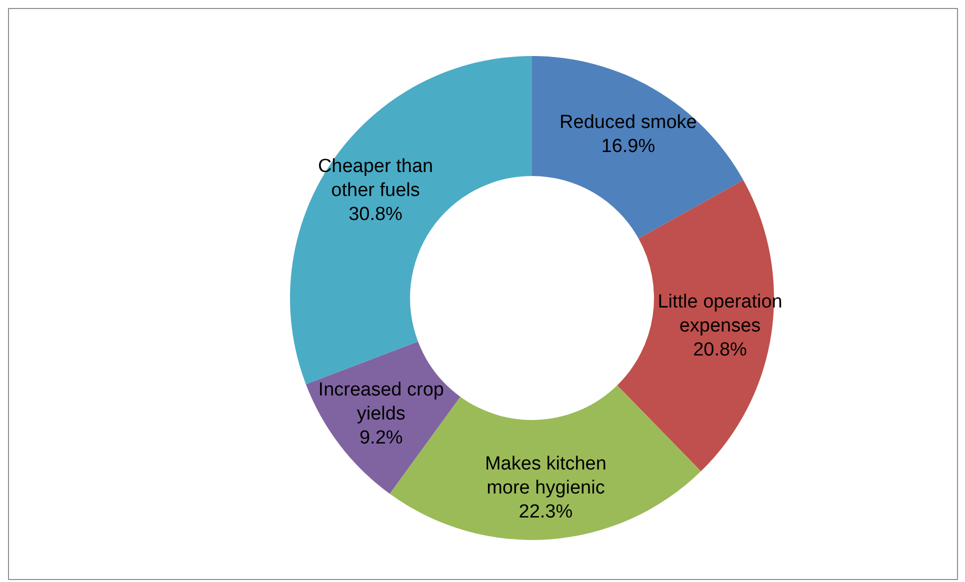 This screenshot has height=582, width=965. I want to click on data-label: 9.2%, so click(381, 437).